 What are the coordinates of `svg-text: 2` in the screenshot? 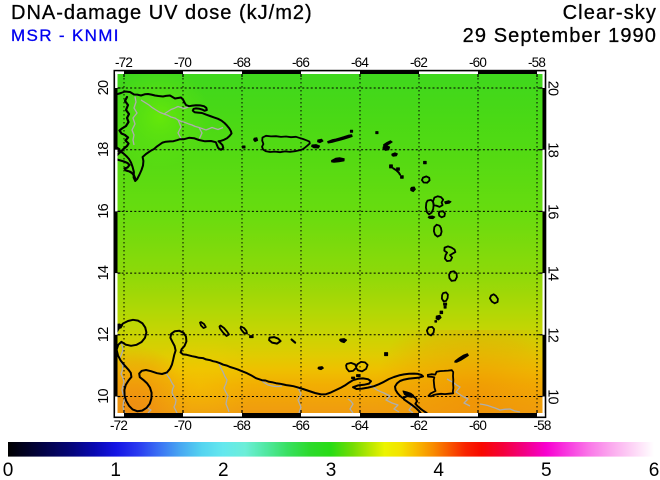 It's located at (223, 470).